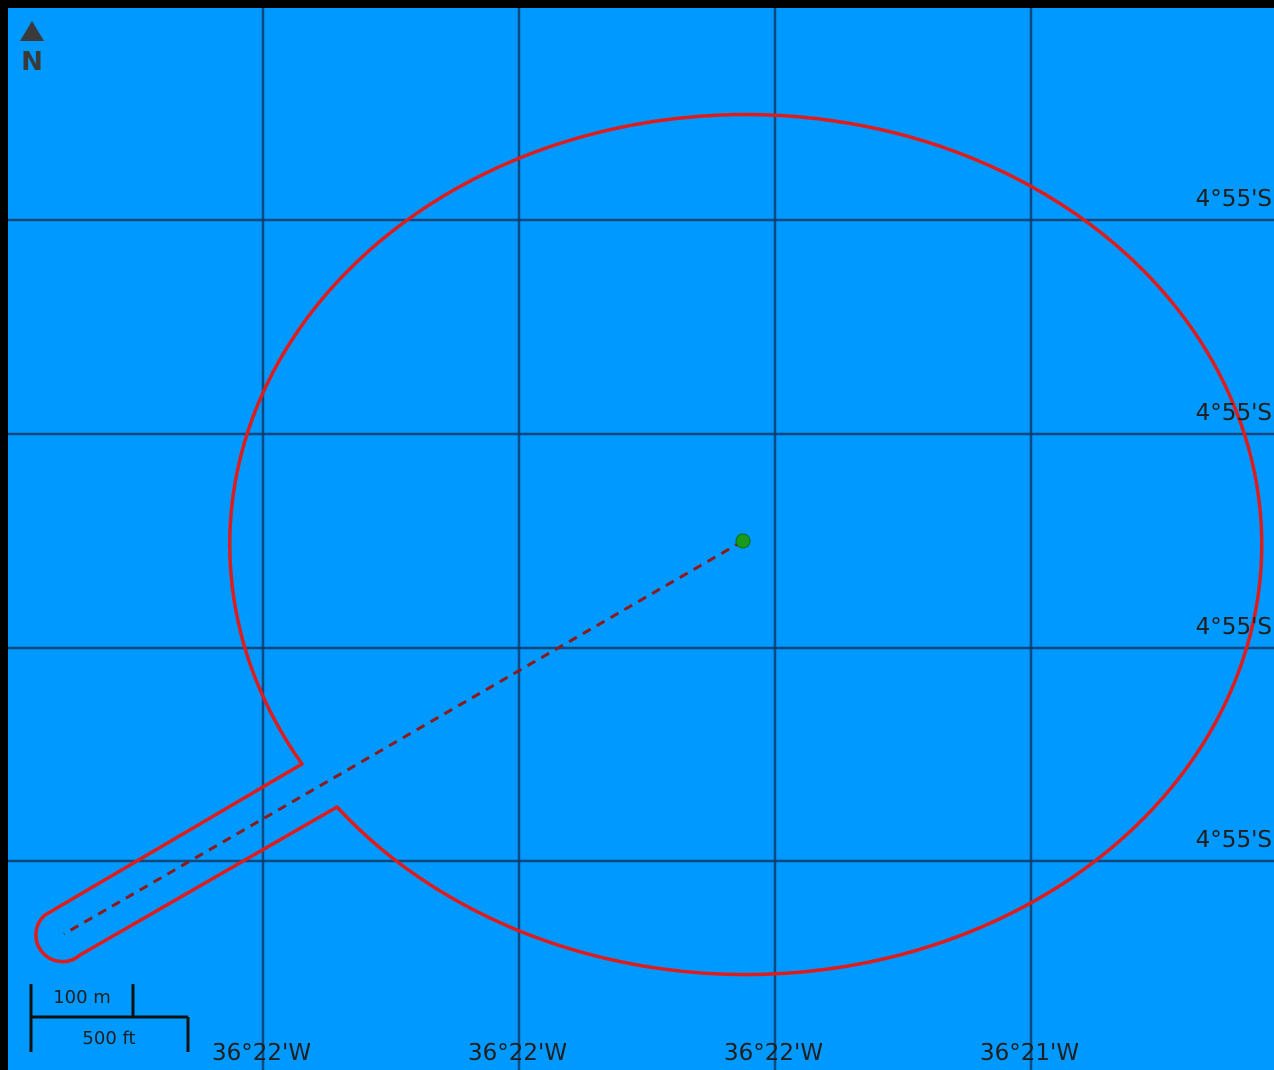 This screenshot has width=1274, height=1070. What do you see at coordinates (109, 1018) in the screenshot?
I see `scale-bar` at bounding box center [109, 1018].